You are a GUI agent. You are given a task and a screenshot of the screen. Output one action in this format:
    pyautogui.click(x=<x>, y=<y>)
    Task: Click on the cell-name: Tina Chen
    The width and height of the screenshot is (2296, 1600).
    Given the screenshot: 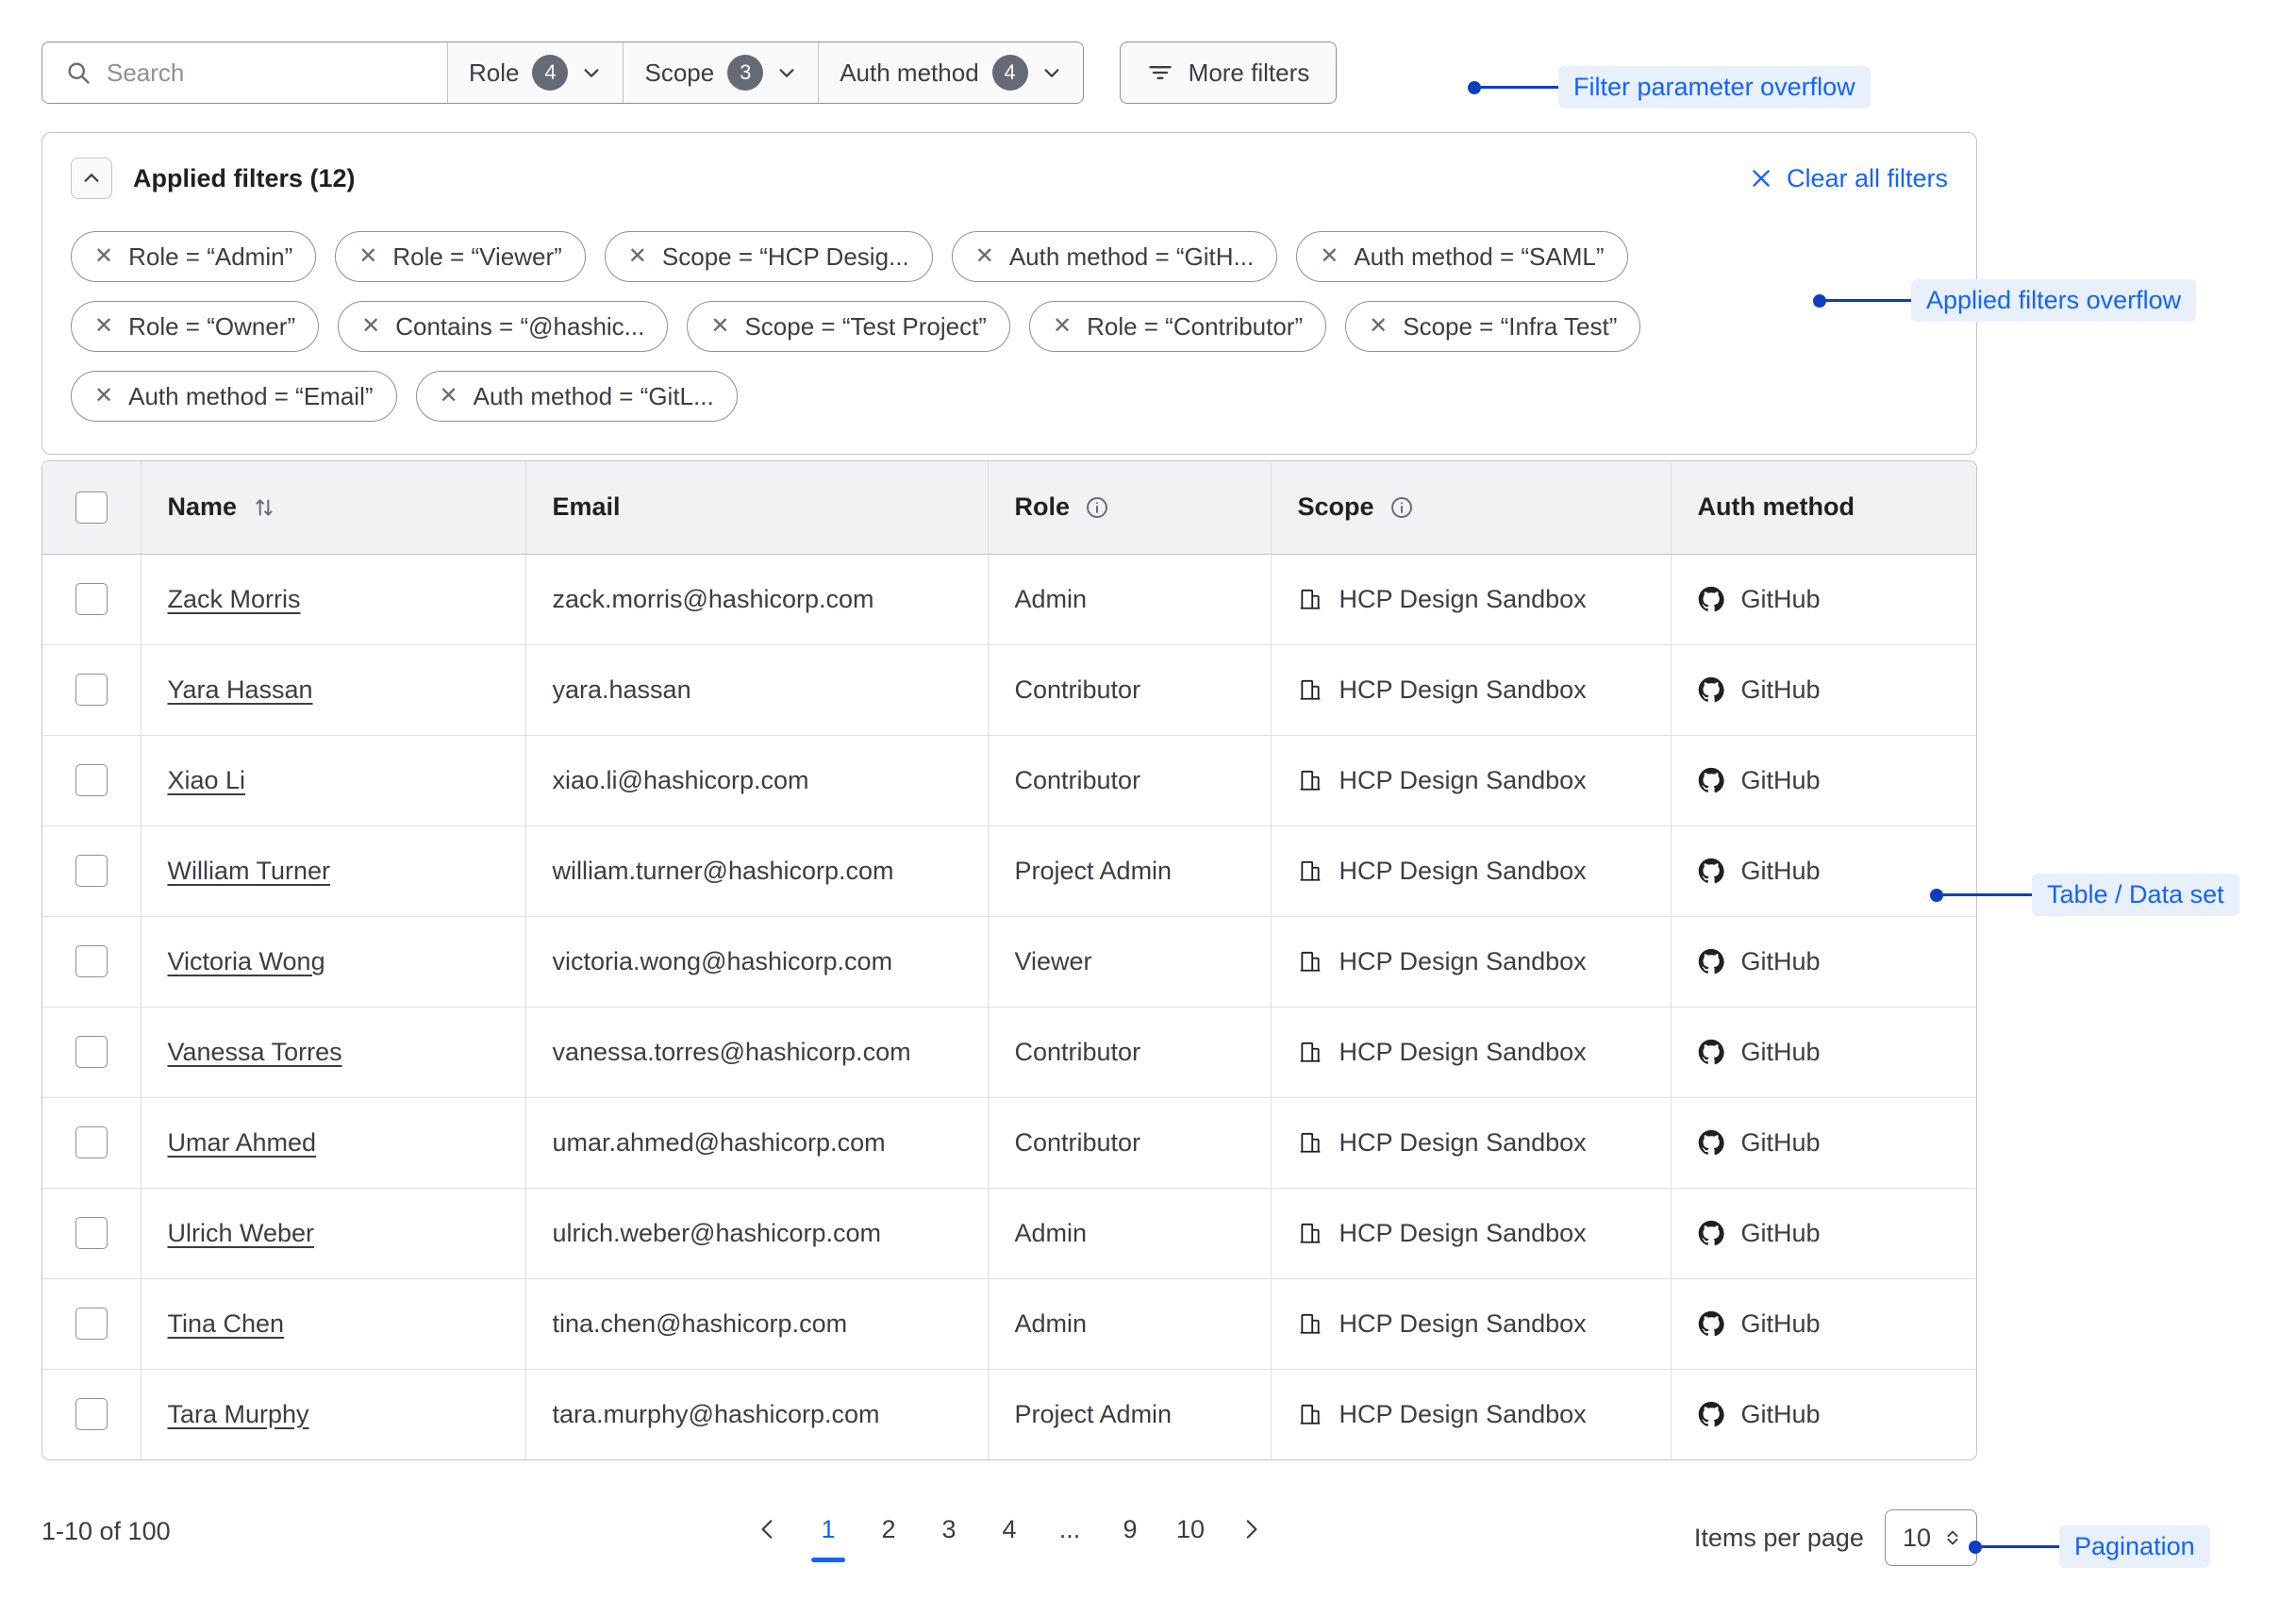 What is the action you would take?
    pyautogui.click(x=333, y=1324)
    